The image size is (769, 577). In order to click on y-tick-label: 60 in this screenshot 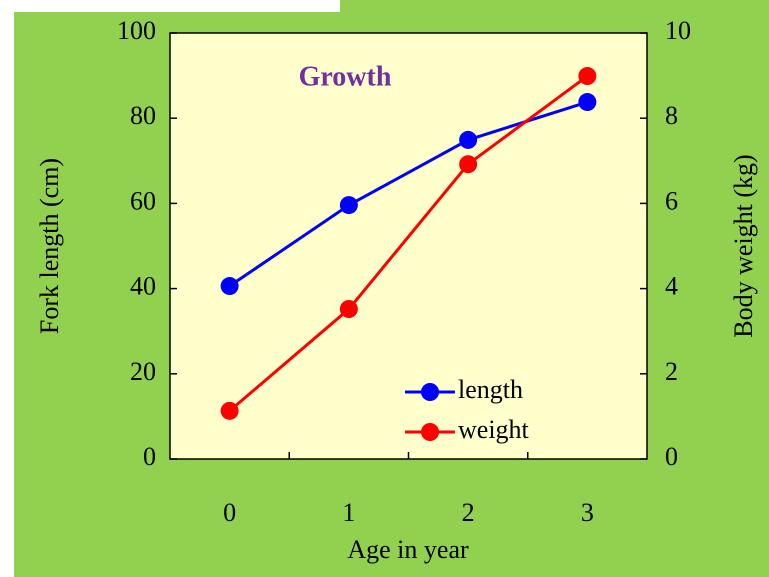, I will do `click(143, 200)`.